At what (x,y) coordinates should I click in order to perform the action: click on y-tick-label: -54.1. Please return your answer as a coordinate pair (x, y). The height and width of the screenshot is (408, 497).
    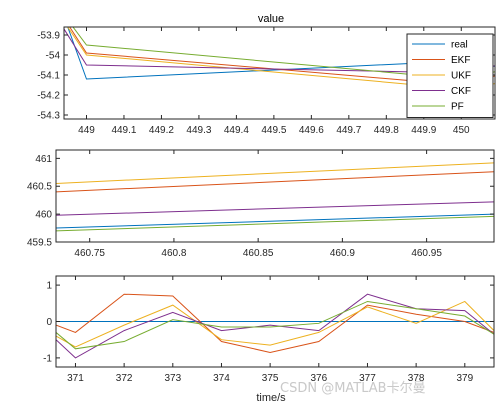
    Looking at the image, I should click on (48, 76).